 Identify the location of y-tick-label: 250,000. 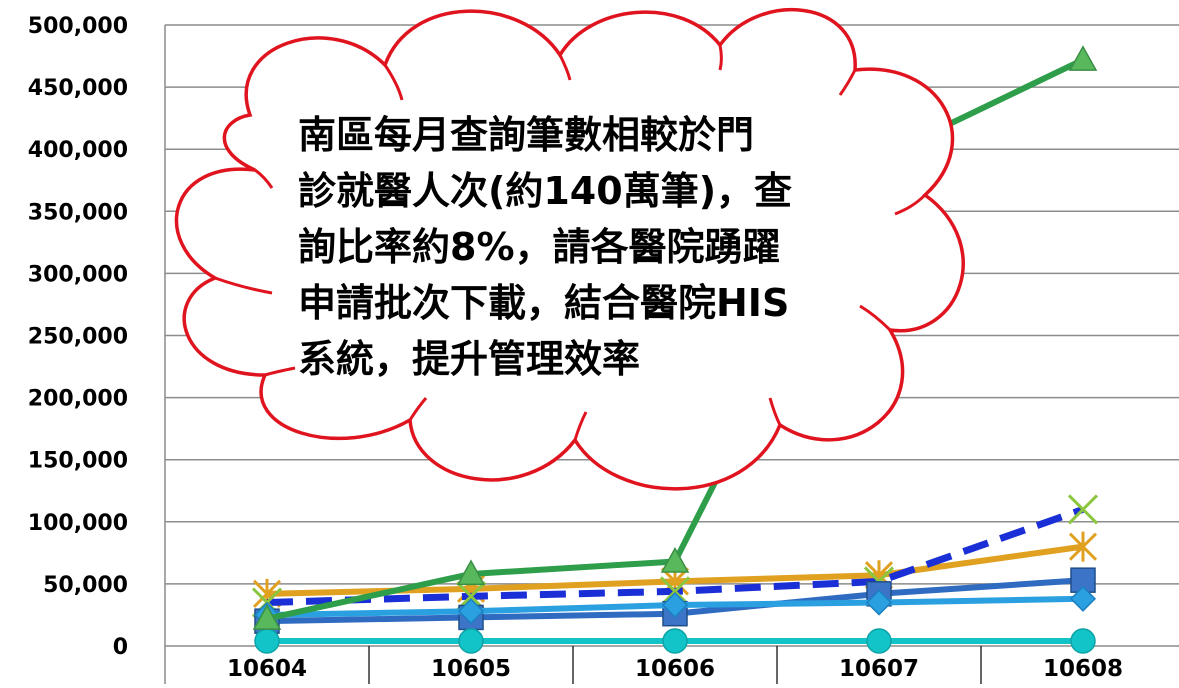
(78, 337).